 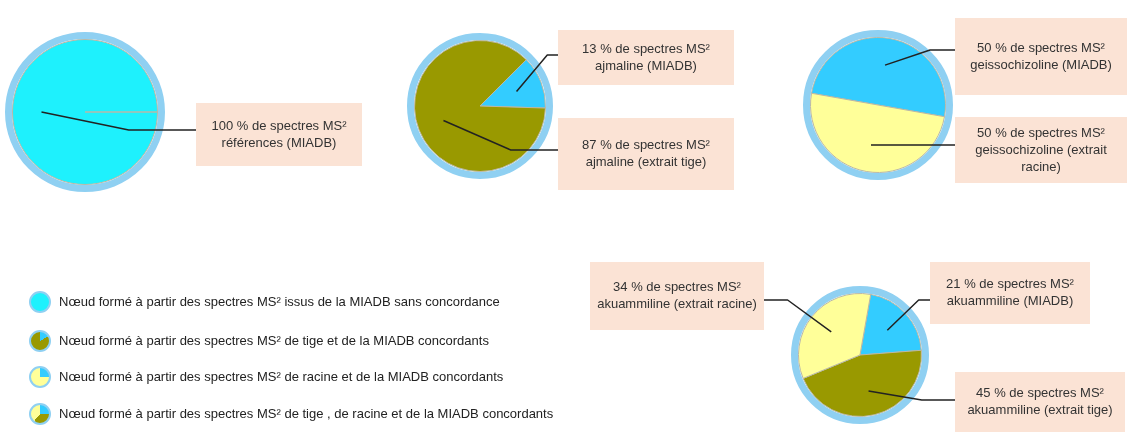 What do you see at coordinates (279, 301) in the screenshot?
I see `text: Nœud formé à partir des spectres MS² issus de la MIADB sans concordance` at bounding box center [279, 301].